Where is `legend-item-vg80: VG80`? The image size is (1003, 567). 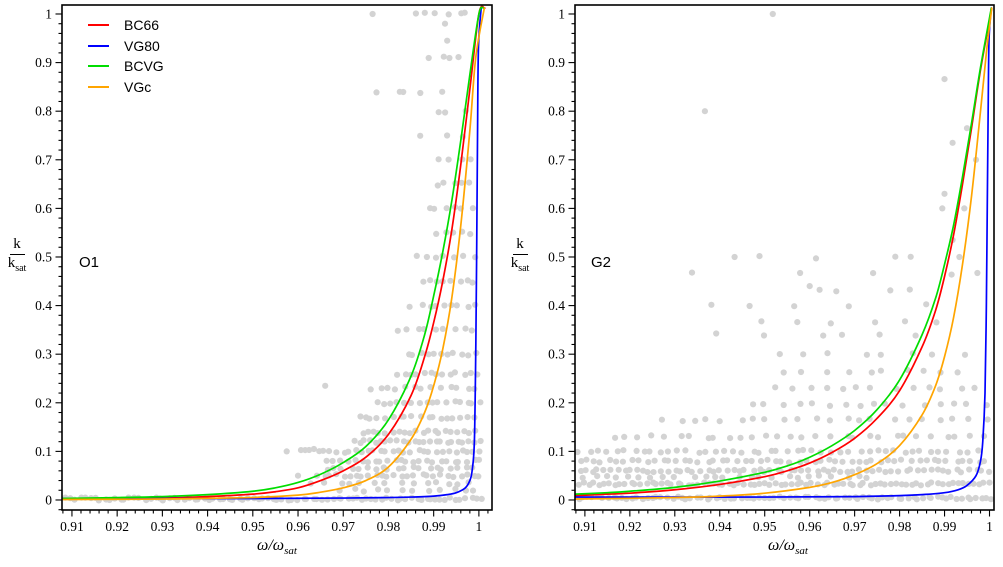
legend-item-vg80: VG80 is located at coordinates (126, 46).